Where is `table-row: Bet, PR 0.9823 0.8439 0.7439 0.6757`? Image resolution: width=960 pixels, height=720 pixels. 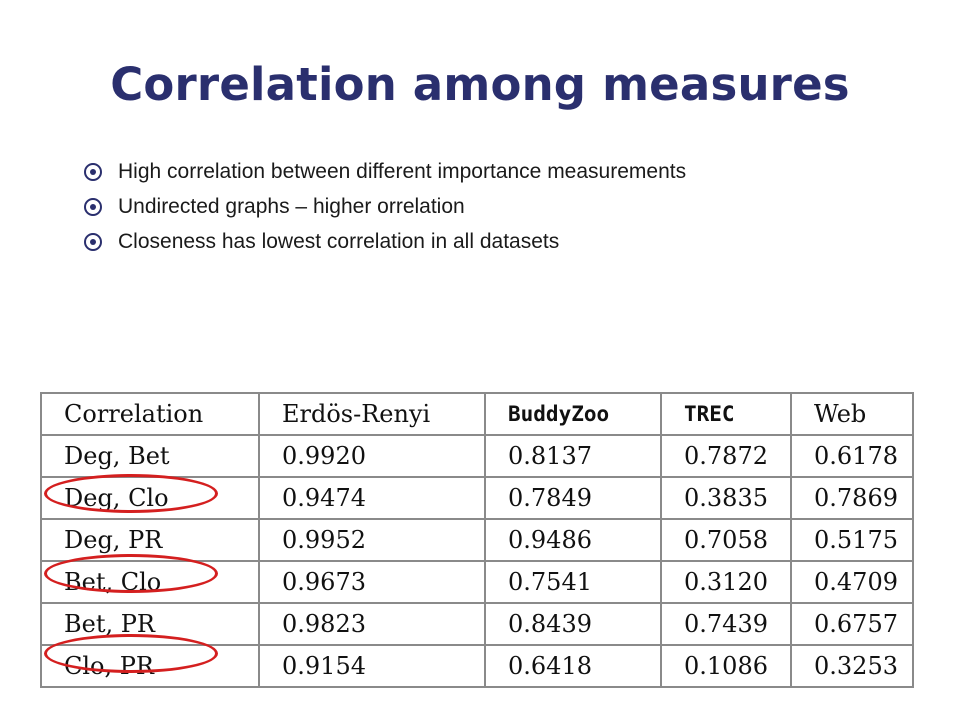
table-row: Bet, PR 0.9823 0.8439 0.7439 0.6757 is located at coordinates (477, 624).